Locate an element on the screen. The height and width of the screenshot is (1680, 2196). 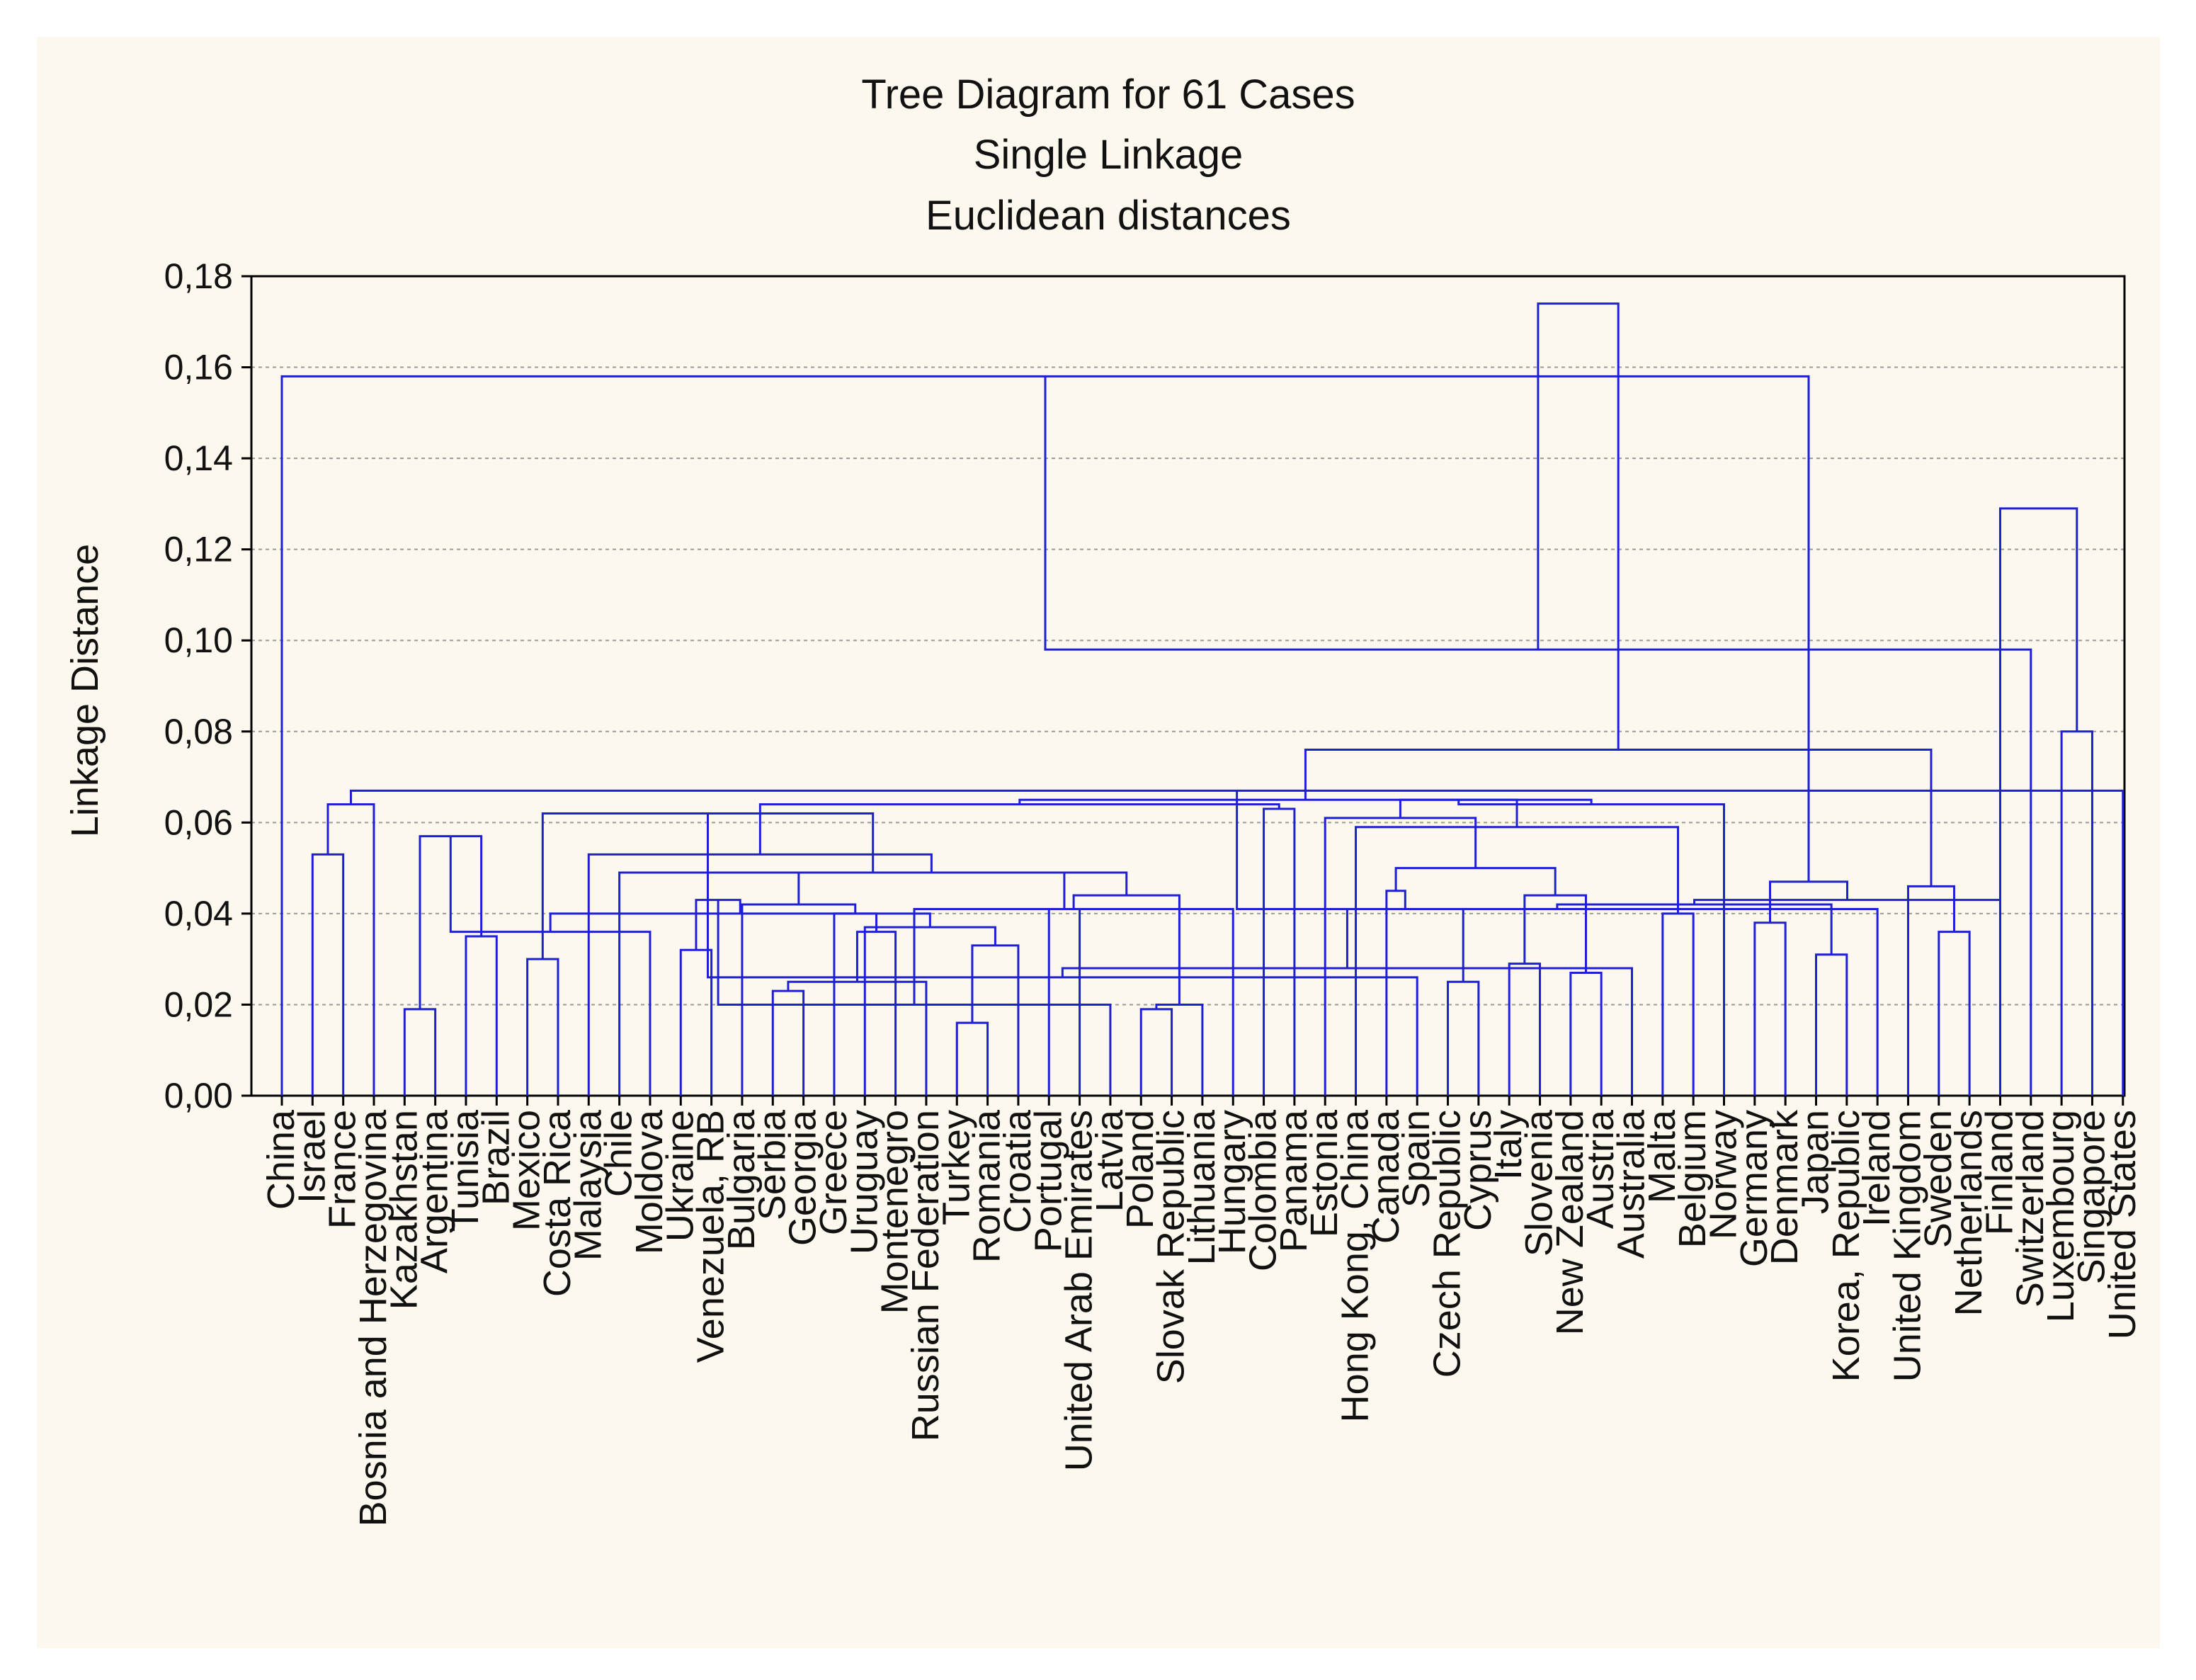
y-tick-label: 0,08 is located at coordinates (198, 731).